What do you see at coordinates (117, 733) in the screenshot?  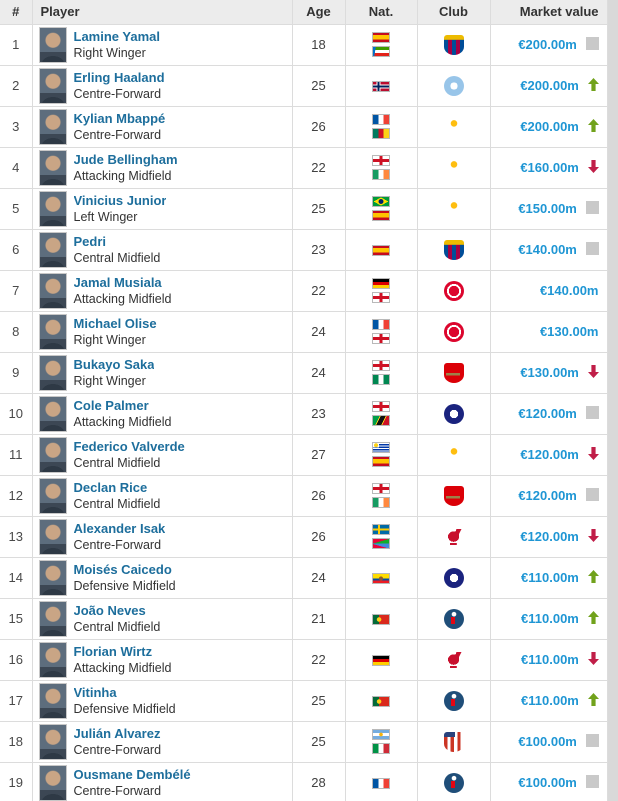 I see `player-name-link: Julián Alvarez` at bounding box center [117, 733].